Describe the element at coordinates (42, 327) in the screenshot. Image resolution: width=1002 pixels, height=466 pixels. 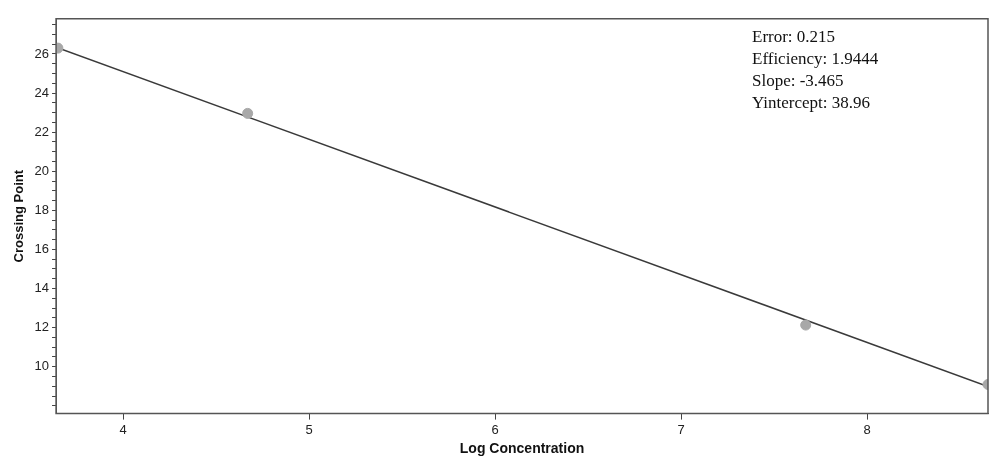
I see `y-tick-label: 12` at that location.